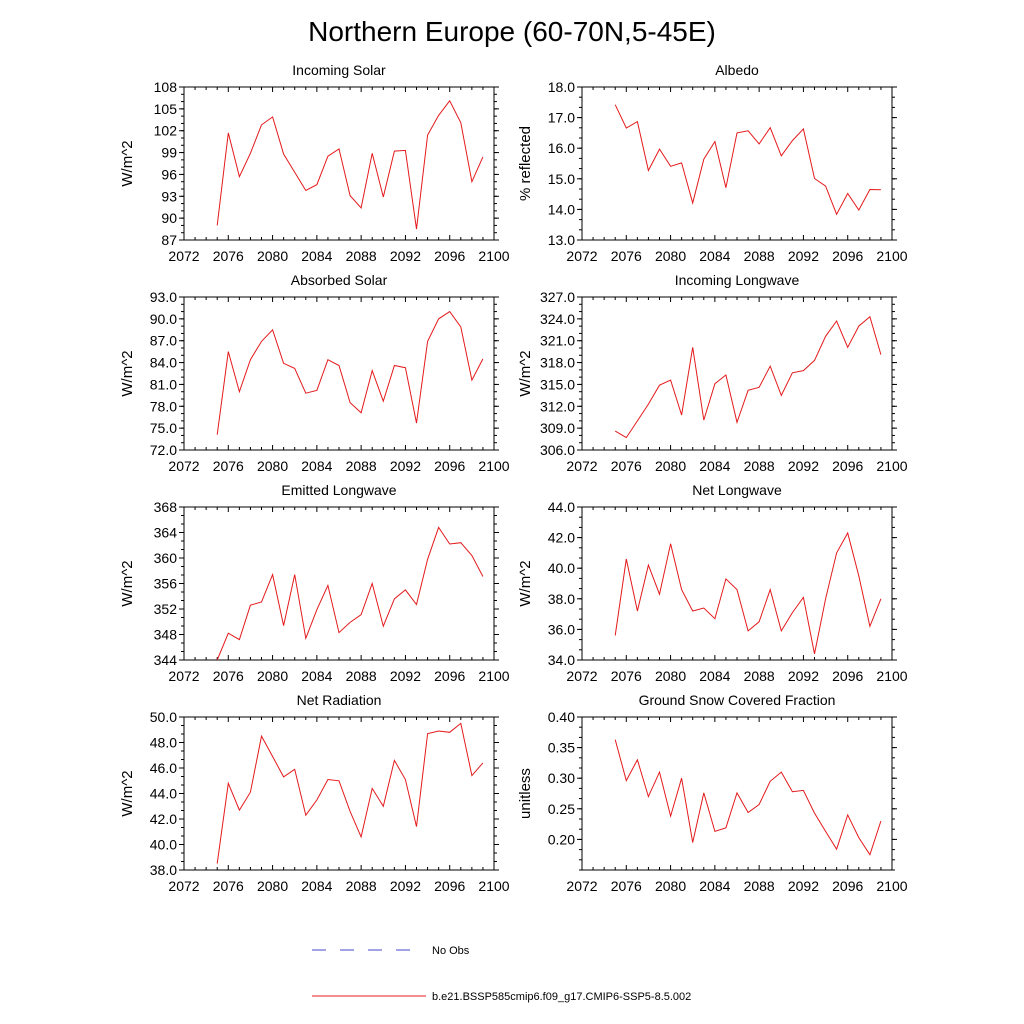  Describe the element at coordinates (561, 748) in the screenshot. I see `y-tick-label: 0.35` at that location.